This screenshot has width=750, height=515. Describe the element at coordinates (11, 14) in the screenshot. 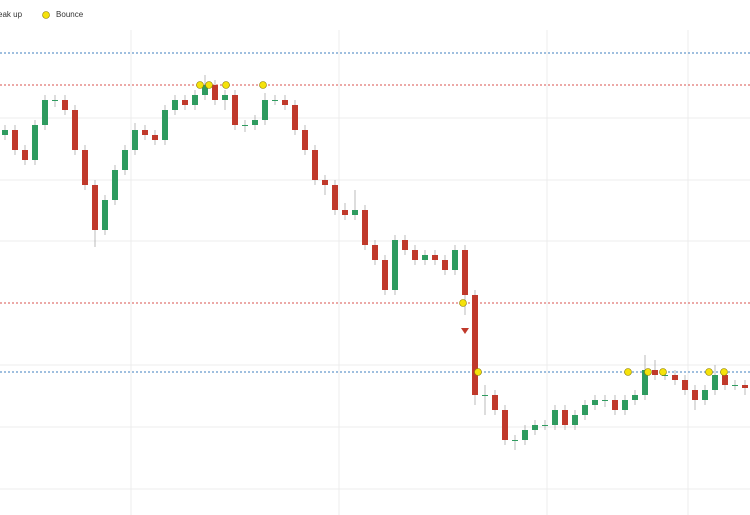

I see `legend-label: eak up` at that location.